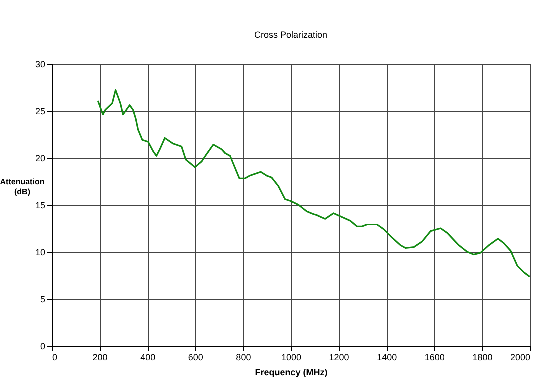 This screenshot has height=381, width=540. I want to click on x-tick-label: 0, so click(55, 357).